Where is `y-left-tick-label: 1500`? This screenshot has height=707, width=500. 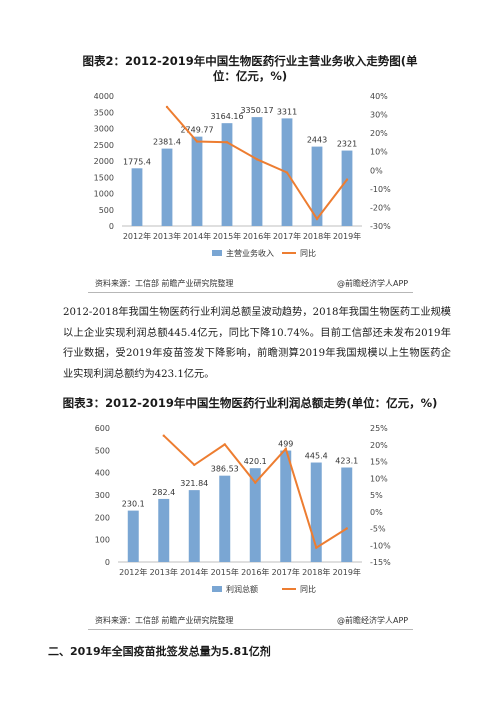 y-left-tick-label: 1500 is located at coordinates (104, 177).